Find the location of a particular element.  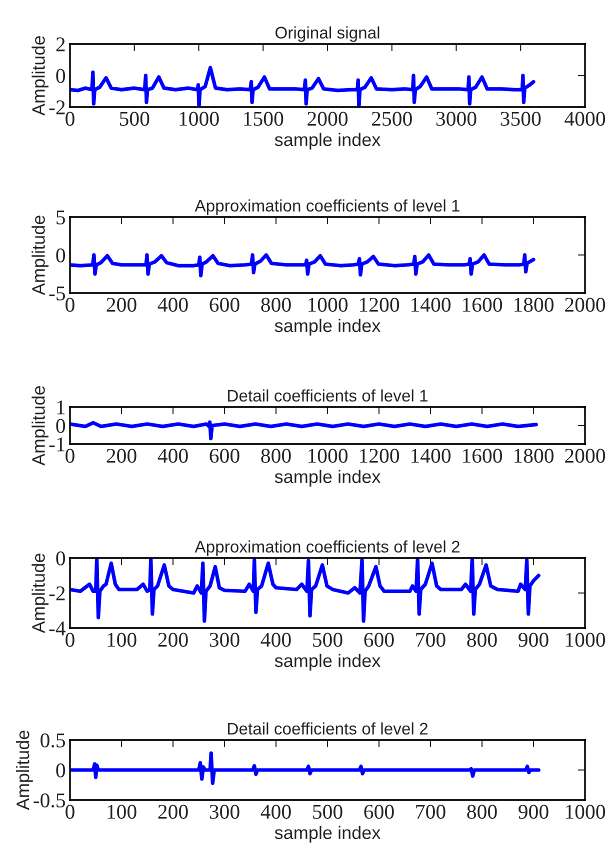

chart-title: Approximation coefficients of level 1 is located at coordinates (327, 207).